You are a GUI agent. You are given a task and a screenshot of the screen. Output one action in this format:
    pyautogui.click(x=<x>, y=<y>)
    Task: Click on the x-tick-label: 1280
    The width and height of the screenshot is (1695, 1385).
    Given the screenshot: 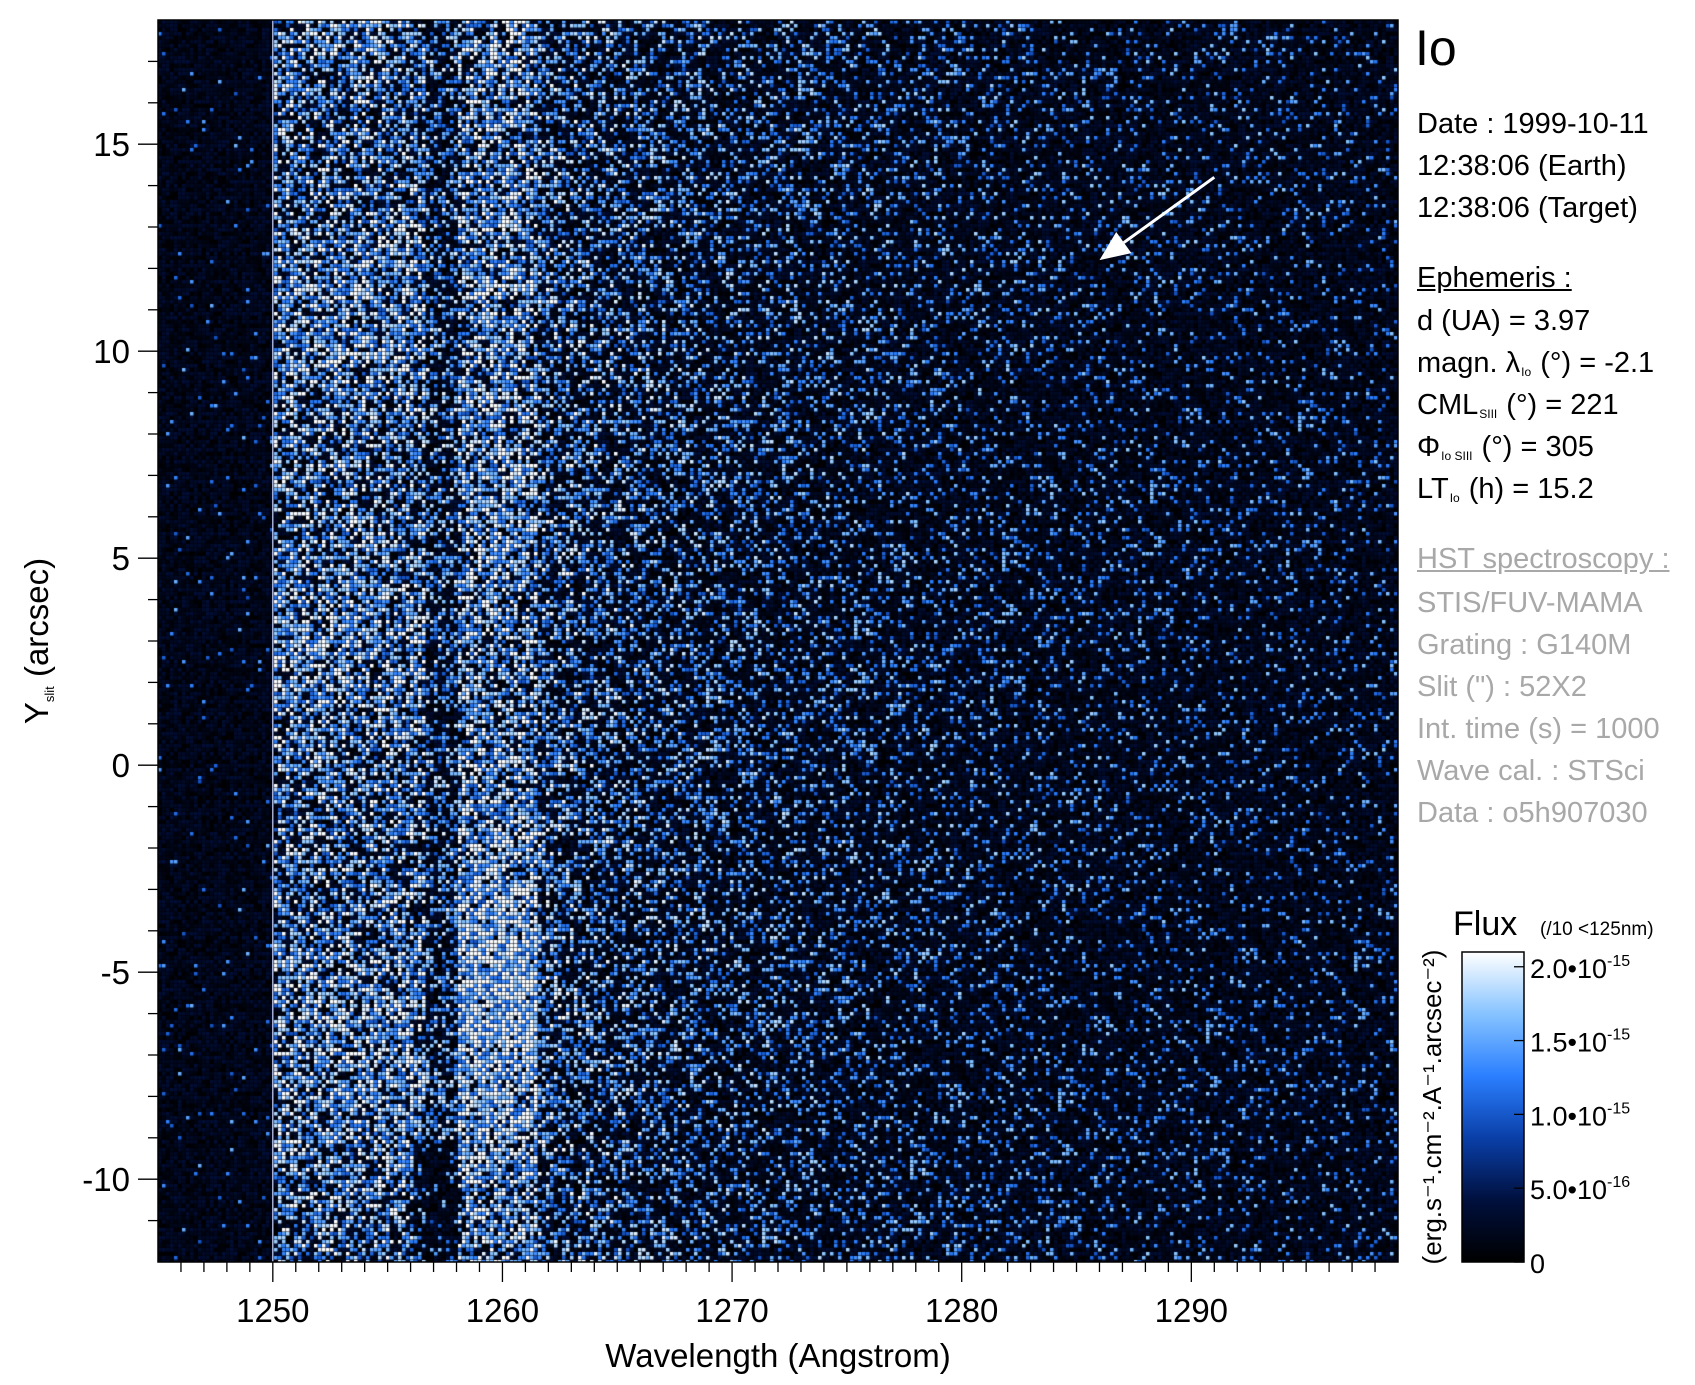 What is the action you would take?
    pyautogui.click(x=961, y=1310)
    